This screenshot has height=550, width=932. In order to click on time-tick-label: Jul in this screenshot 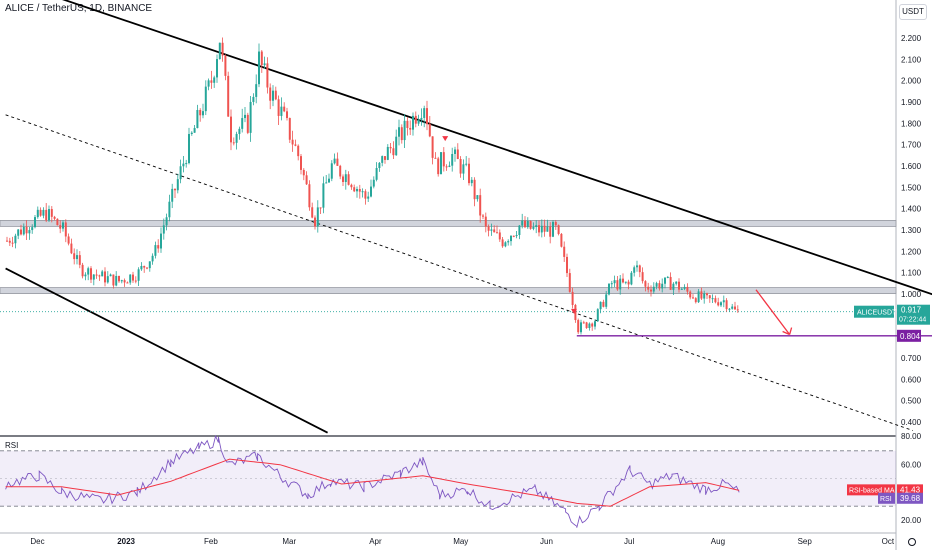, I will do `click(629, 541)`.